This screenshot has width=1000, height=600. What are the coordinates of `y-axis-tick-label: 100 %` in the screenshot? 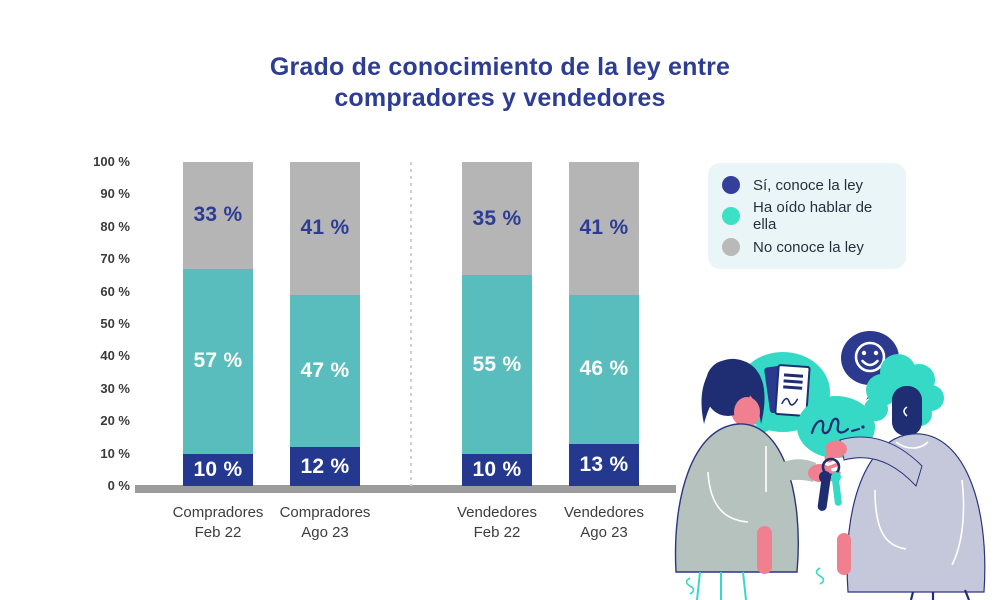 It's located at (111, 161).